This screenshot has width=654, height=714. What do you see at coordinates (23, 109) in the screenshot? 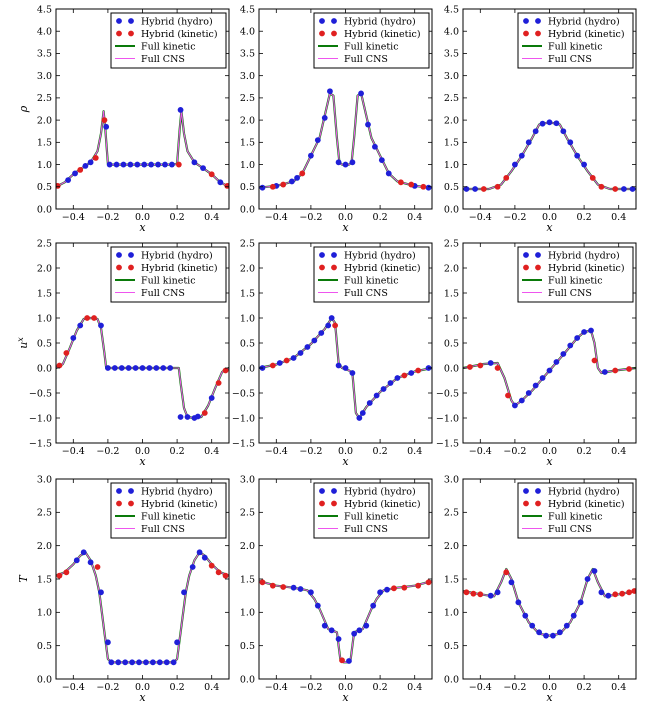
I see `y-axis-label: ρ` at bounding box center [23, 109].